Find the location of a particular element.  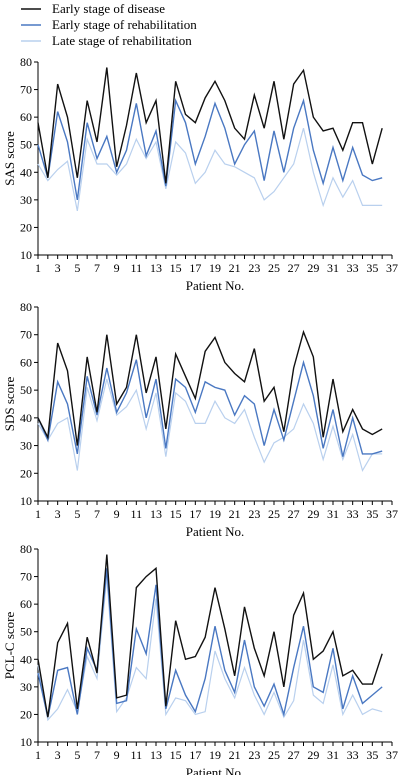

legend-item: Late stage of rehabilitation is located at coordinates (106, 40).